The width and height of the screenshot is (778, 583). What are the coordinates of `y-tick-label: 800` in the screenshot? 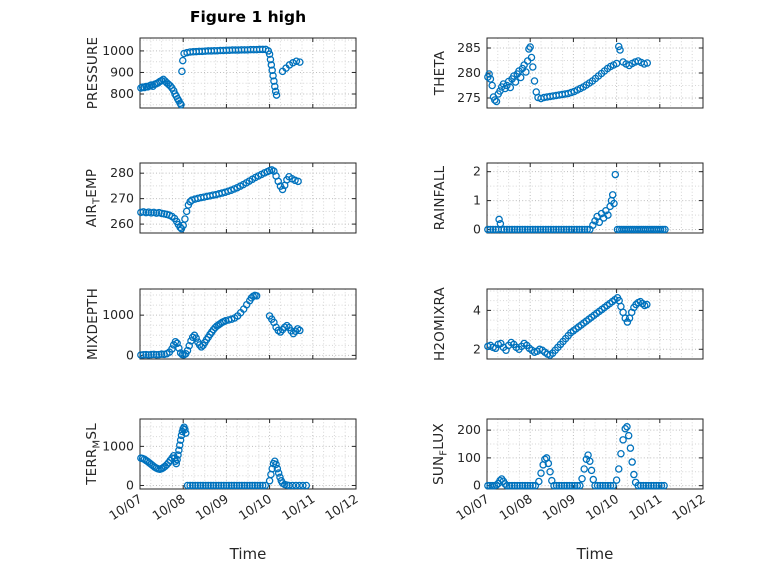 It's located at (122, 93).